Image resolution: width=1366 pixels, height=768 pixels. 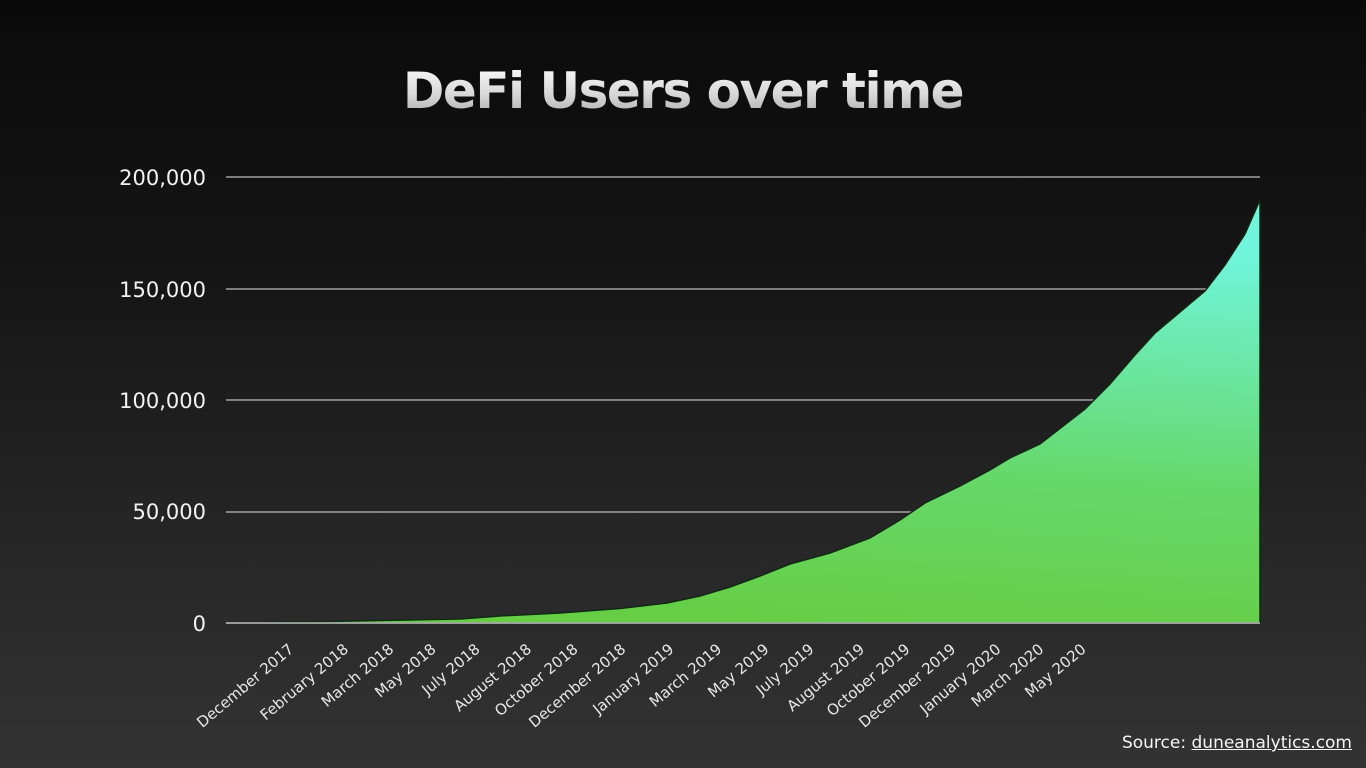 What do you see at coordinates (199, 624) in the screenshot?
I see `y-tick-label: 0` at bounding box center [199, 624].